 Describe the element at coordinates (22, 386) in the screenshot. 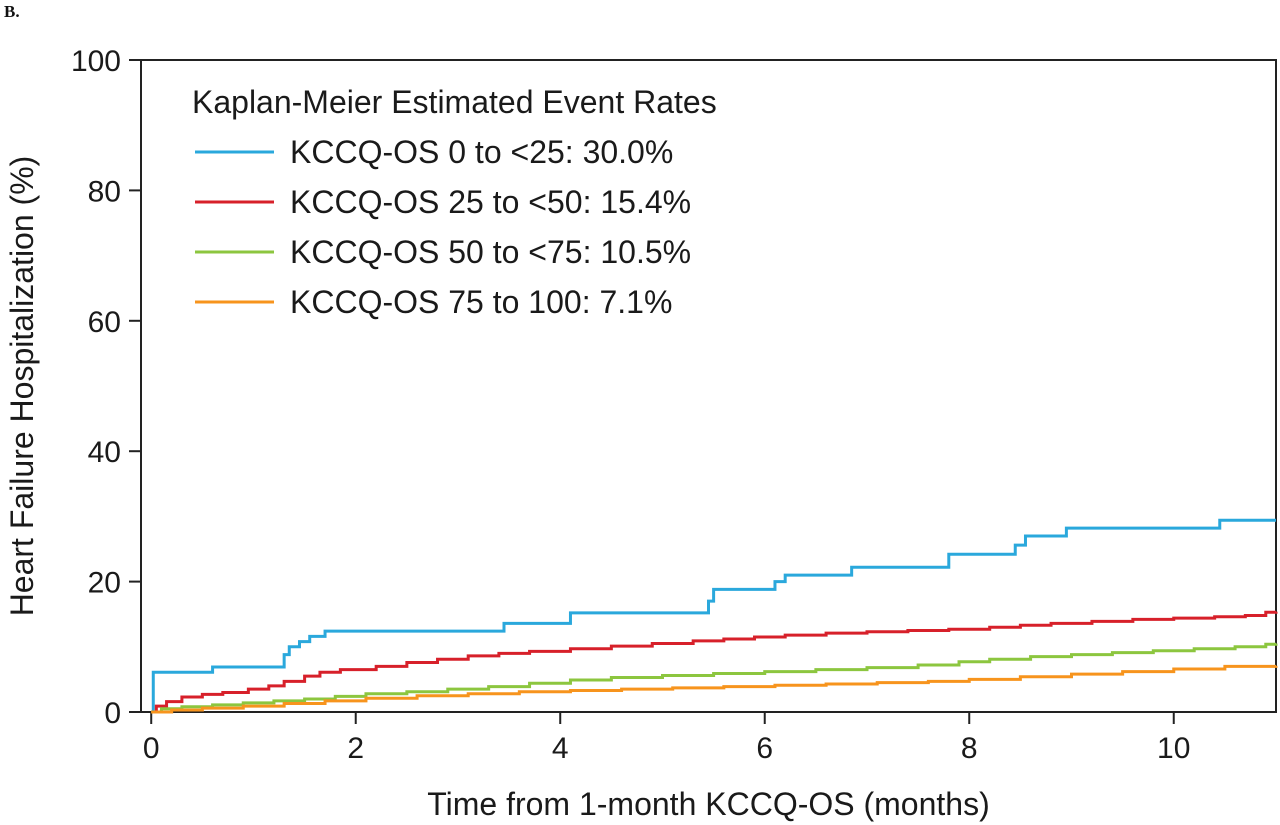

I see `y-axis-title: Heart Failure Hospitalization (%)` at that location.